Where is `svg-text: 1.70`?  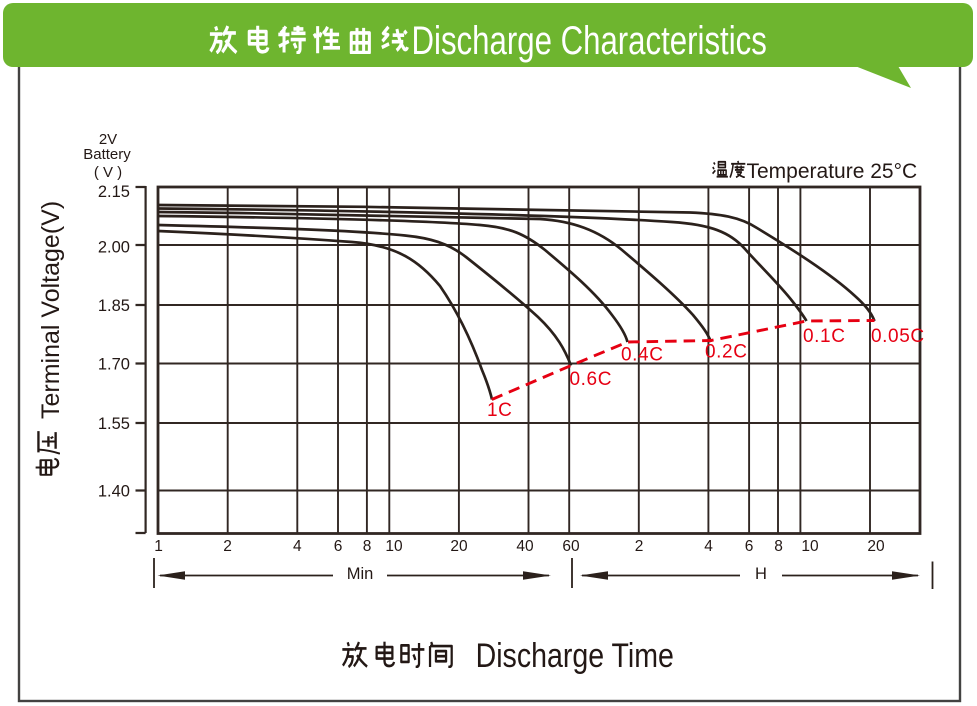 svg-text: 1.70 is located at coordinates (114, 365).